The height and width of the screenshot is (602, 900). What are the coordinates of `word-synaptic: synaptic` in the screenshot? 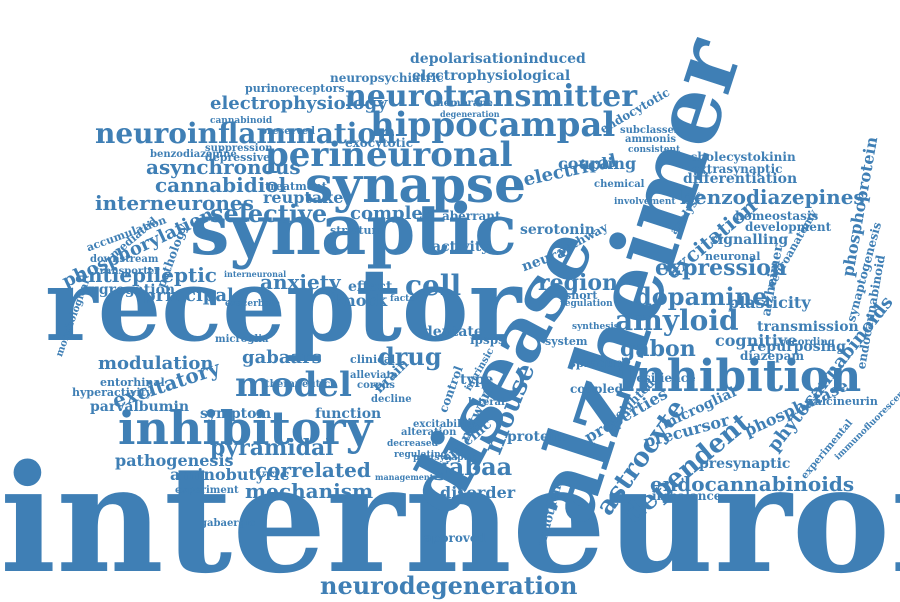 It's located at (353, 229).